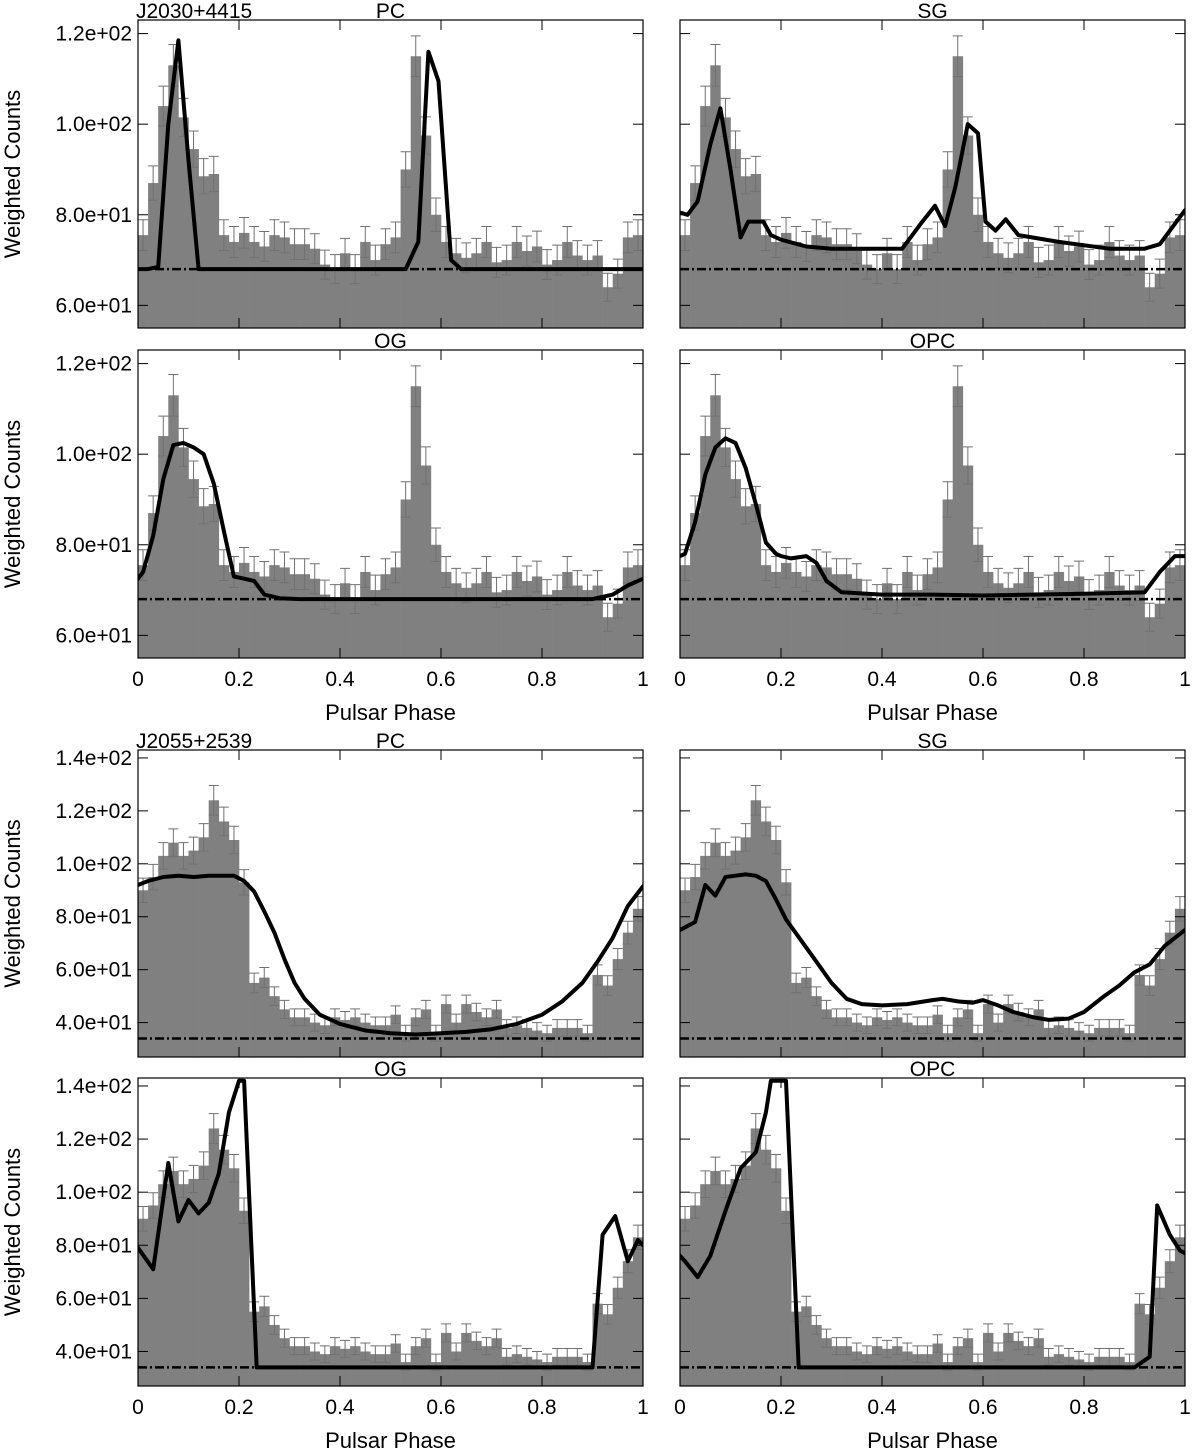 This screenshot has height=1451, width=1200. Describe the element at coordinates (932, 11) in the screenshot. I see `panel-title: SG` at that location.